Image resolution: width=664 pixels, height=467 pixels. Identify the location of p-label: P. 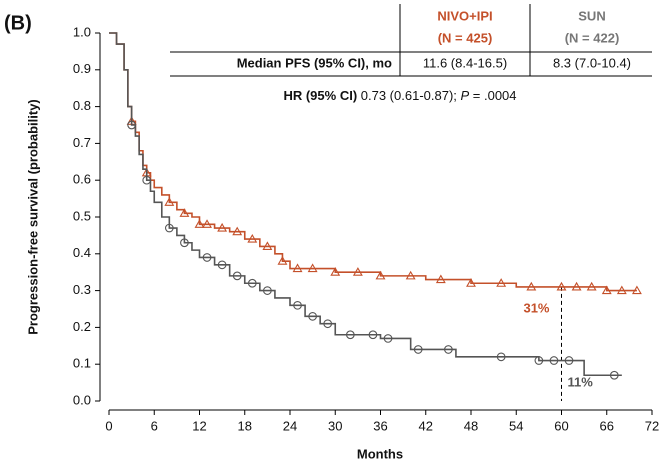
(465, 95).